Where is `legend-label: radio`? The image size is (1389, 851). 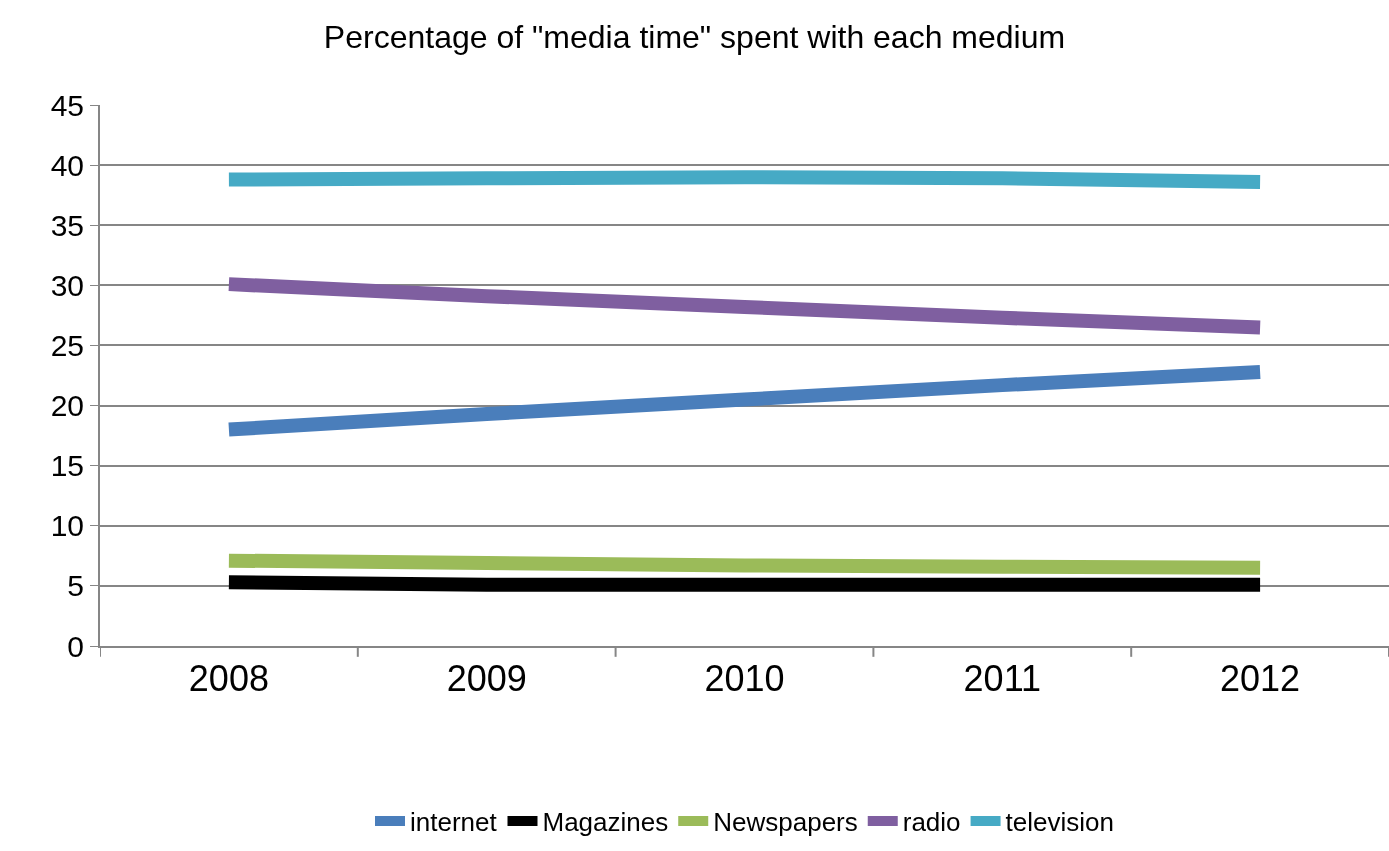 legend-label: radio is located at coordinates (931, 822).